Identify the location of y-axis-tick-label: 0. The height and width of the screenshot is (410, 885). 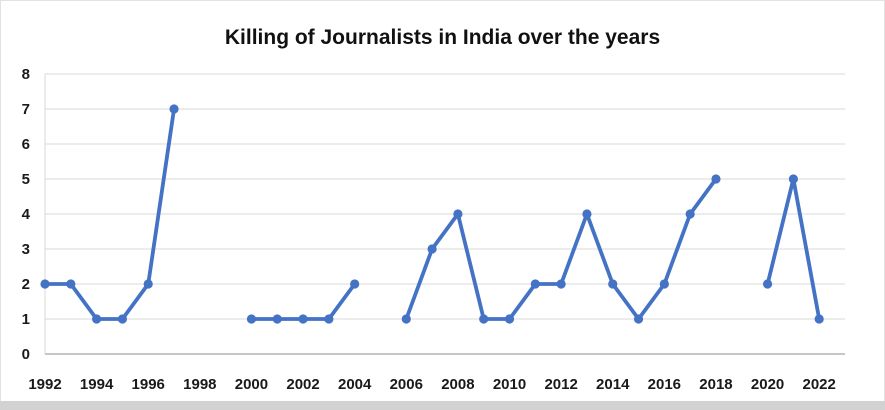
(26, 354).